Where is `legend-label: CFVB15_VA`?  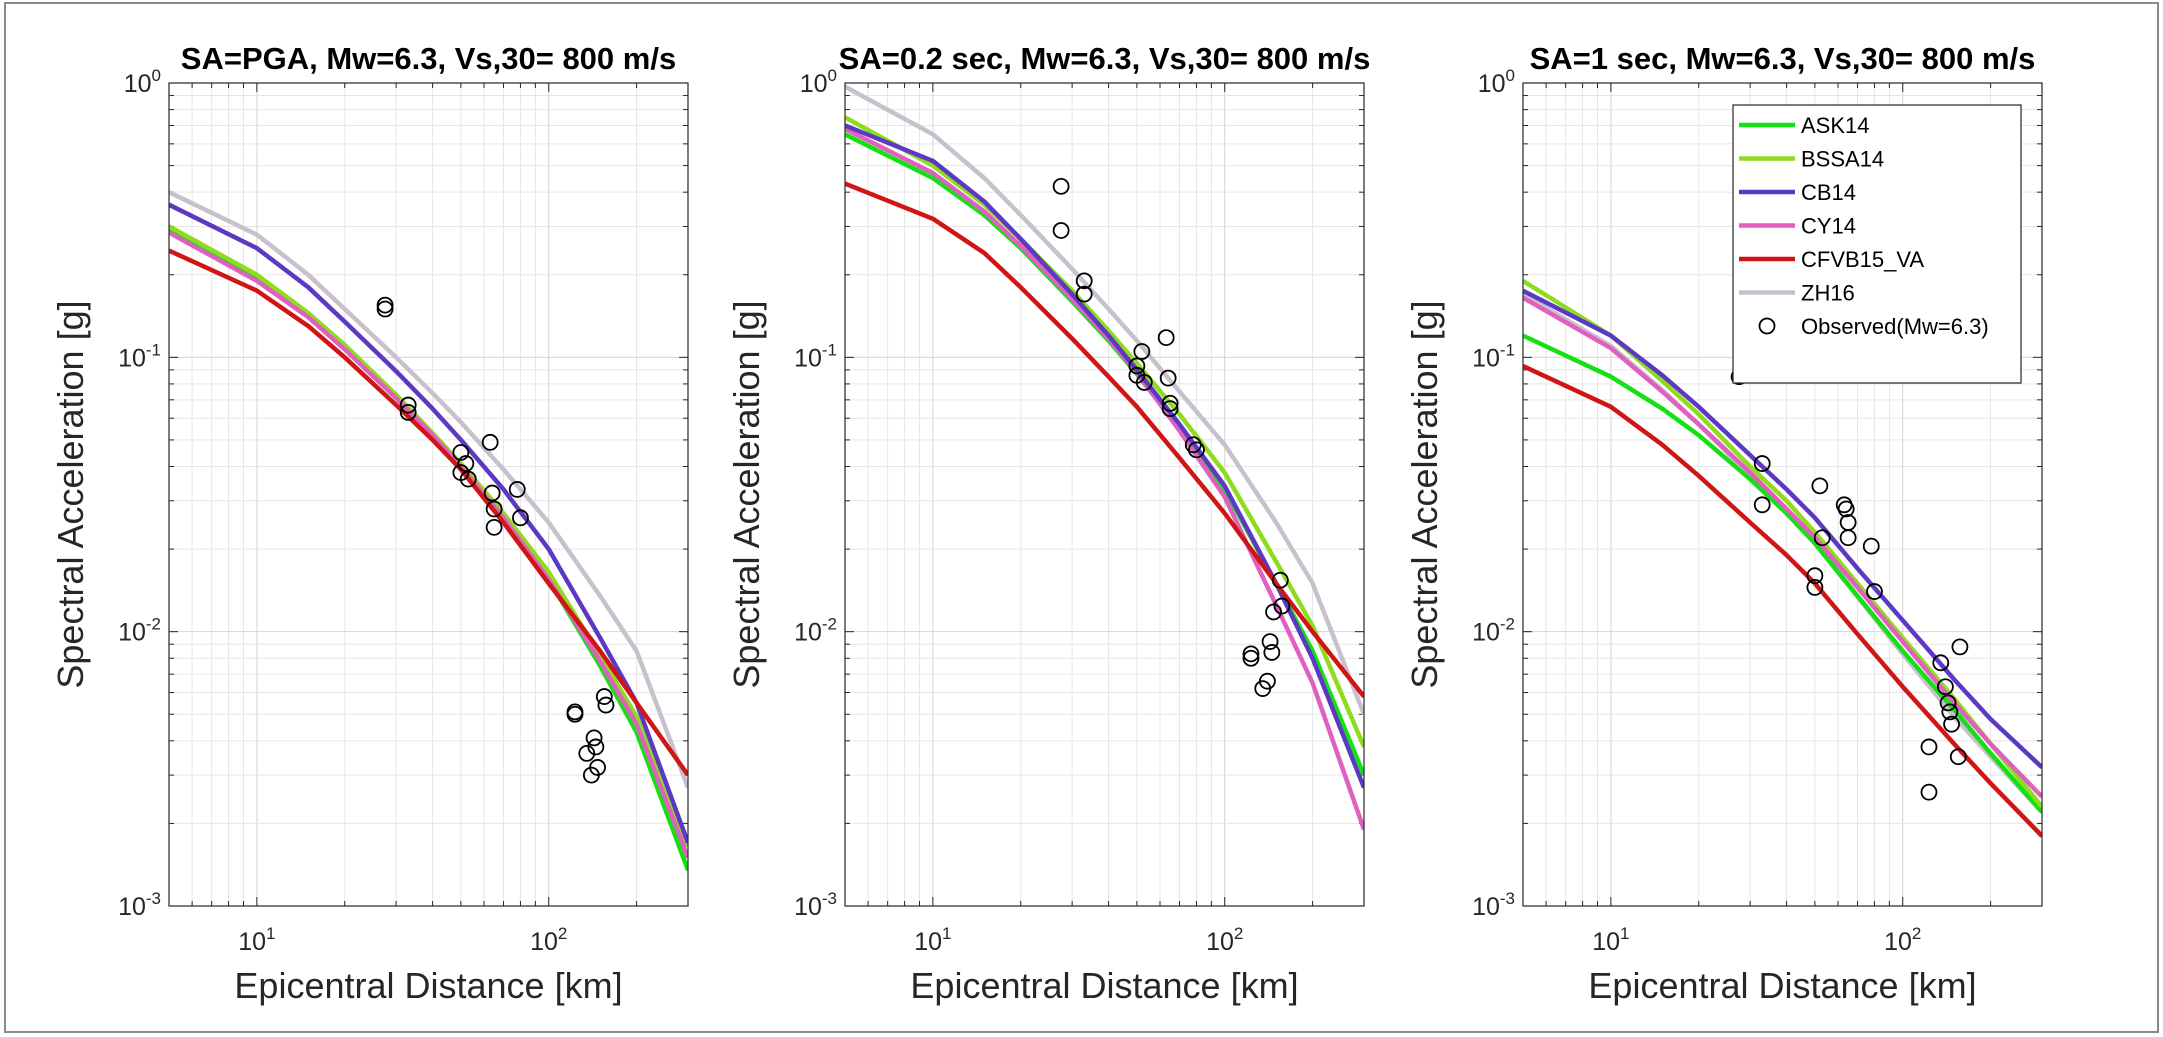
legend-label: CFVB15_VA is located at coordinates (1862, 259).